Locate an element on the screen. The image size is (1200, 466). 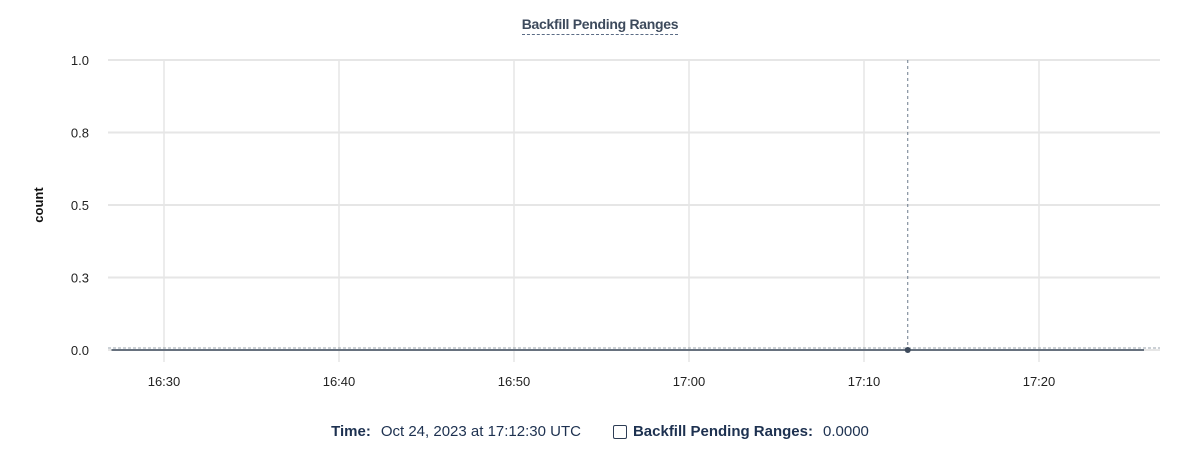
series-value: 0.0000 is located at coordinates (846, 431).